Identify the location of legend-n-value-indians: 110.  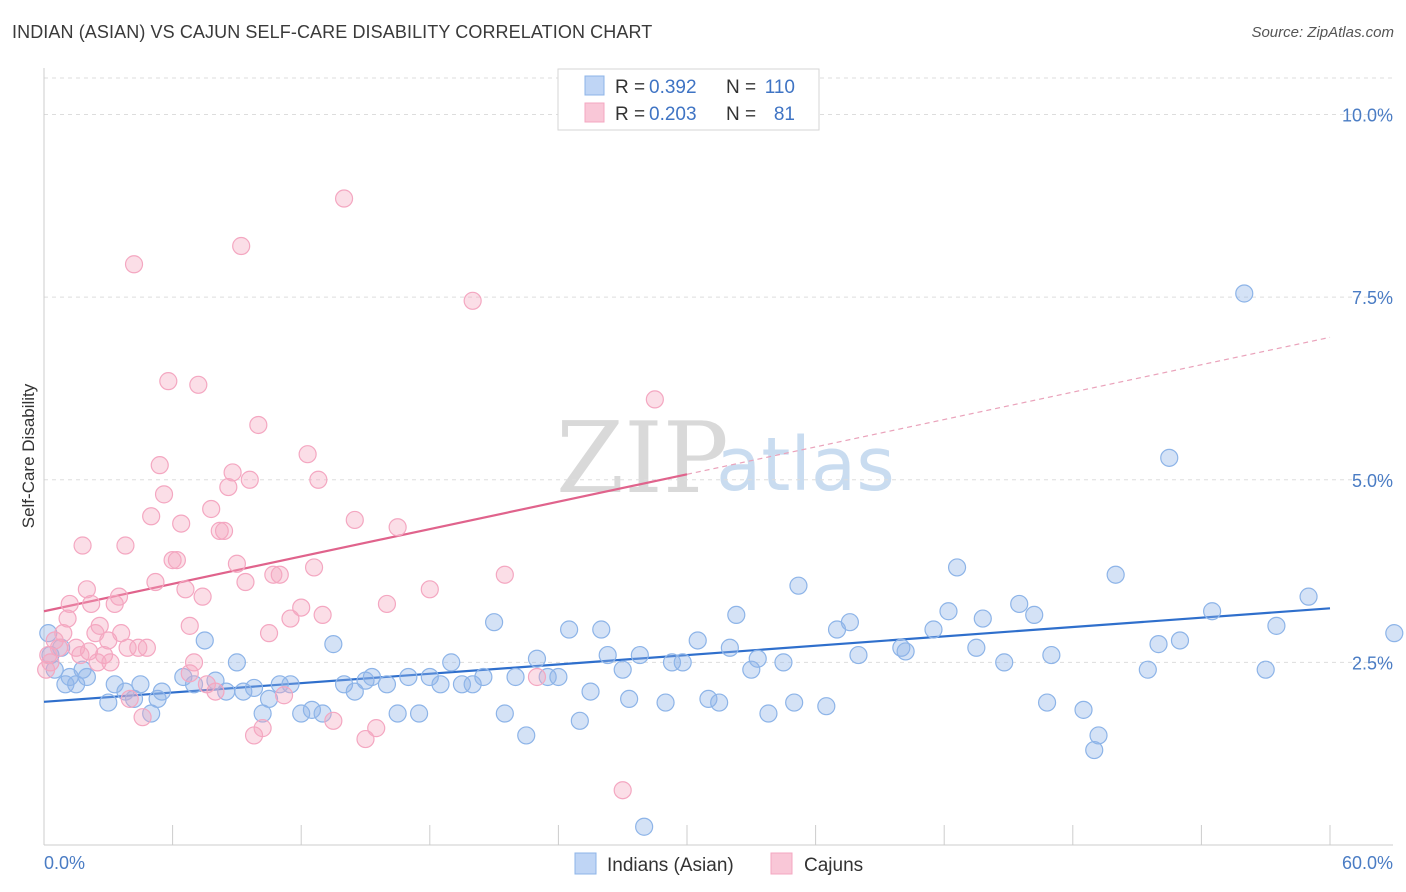
(780, 87).